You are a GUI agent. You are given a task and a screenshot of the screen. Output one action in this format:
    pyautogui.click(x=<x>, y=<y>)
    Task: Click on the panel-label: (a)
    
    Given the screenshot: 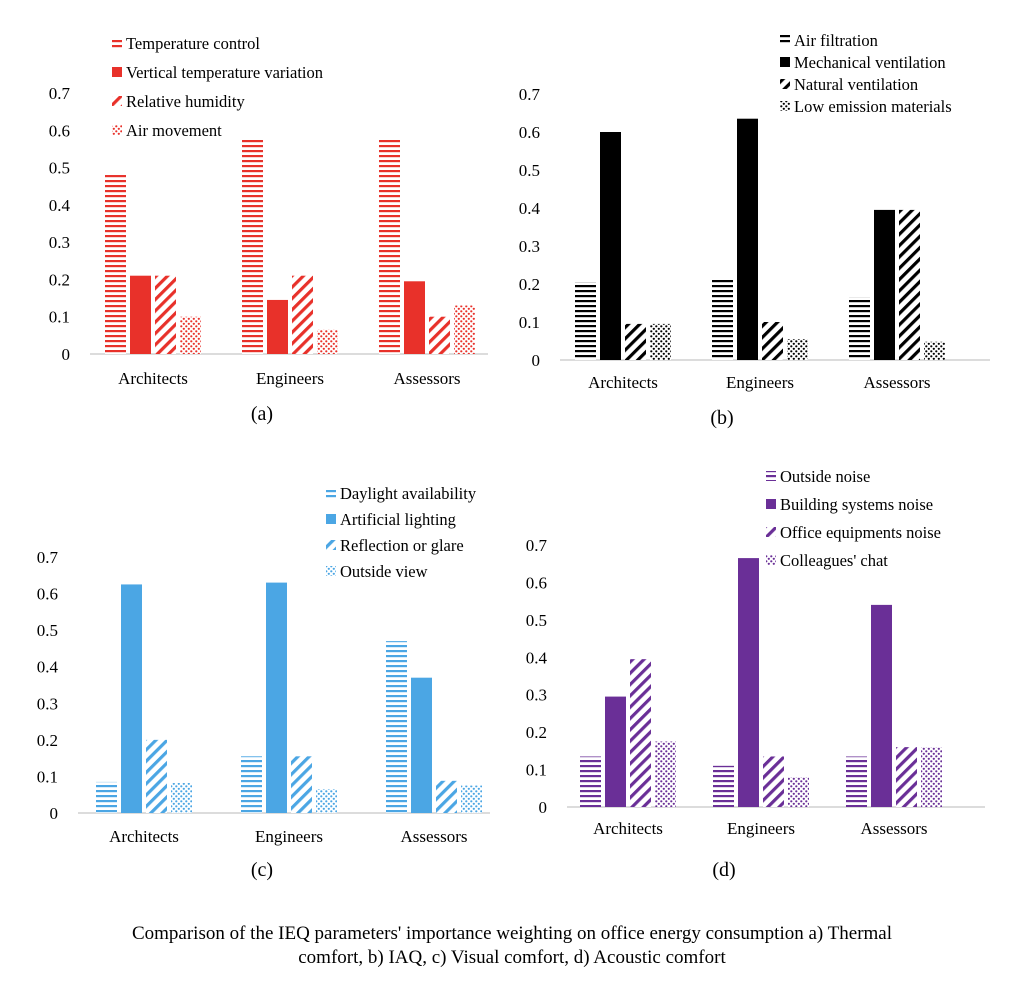 What is the action you would take?
    pyautogui.click(x=262, y=414)
    